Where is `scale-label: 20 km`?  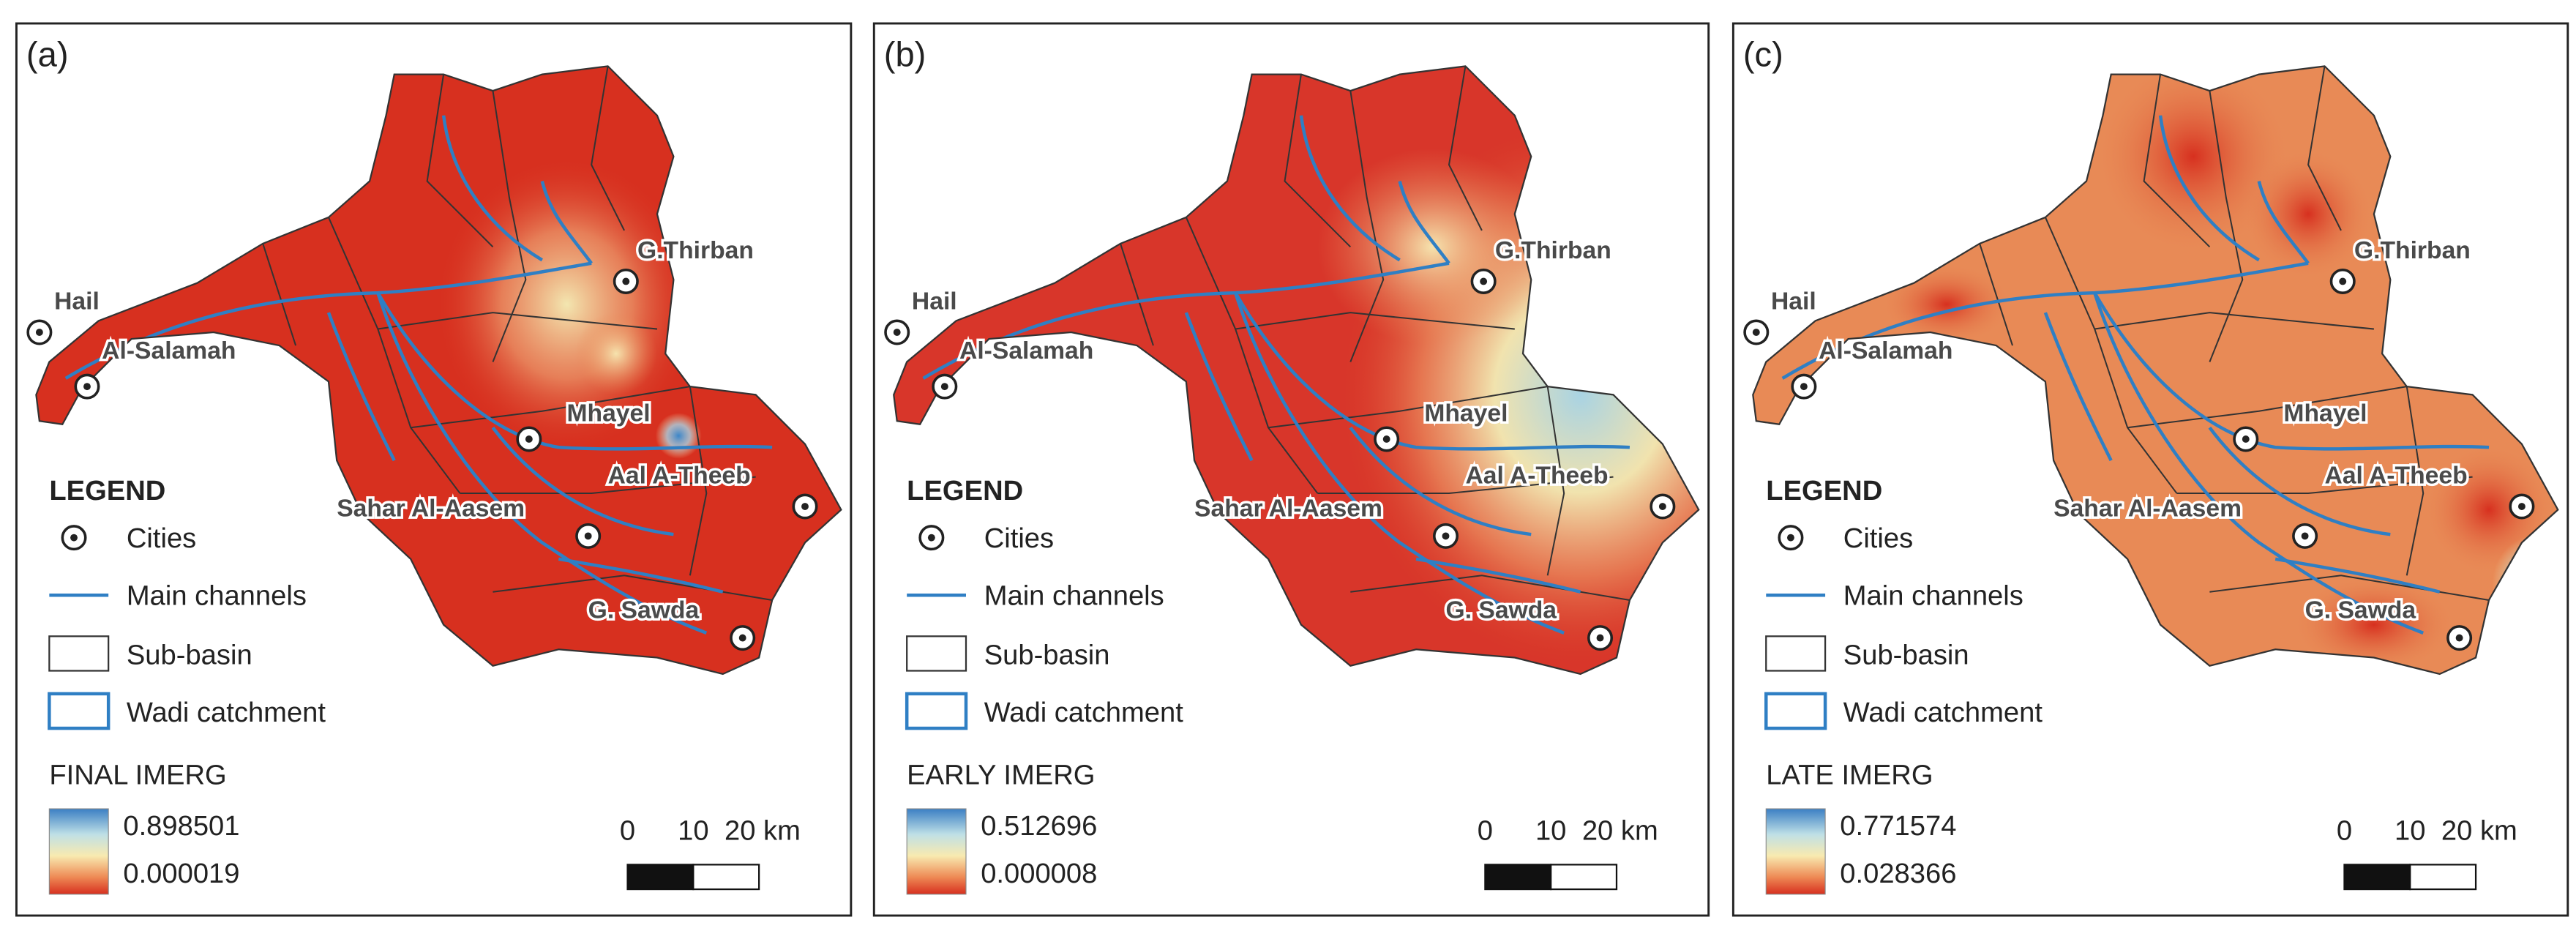
scale-label: 20 km is located at coordinates (1620, 831).